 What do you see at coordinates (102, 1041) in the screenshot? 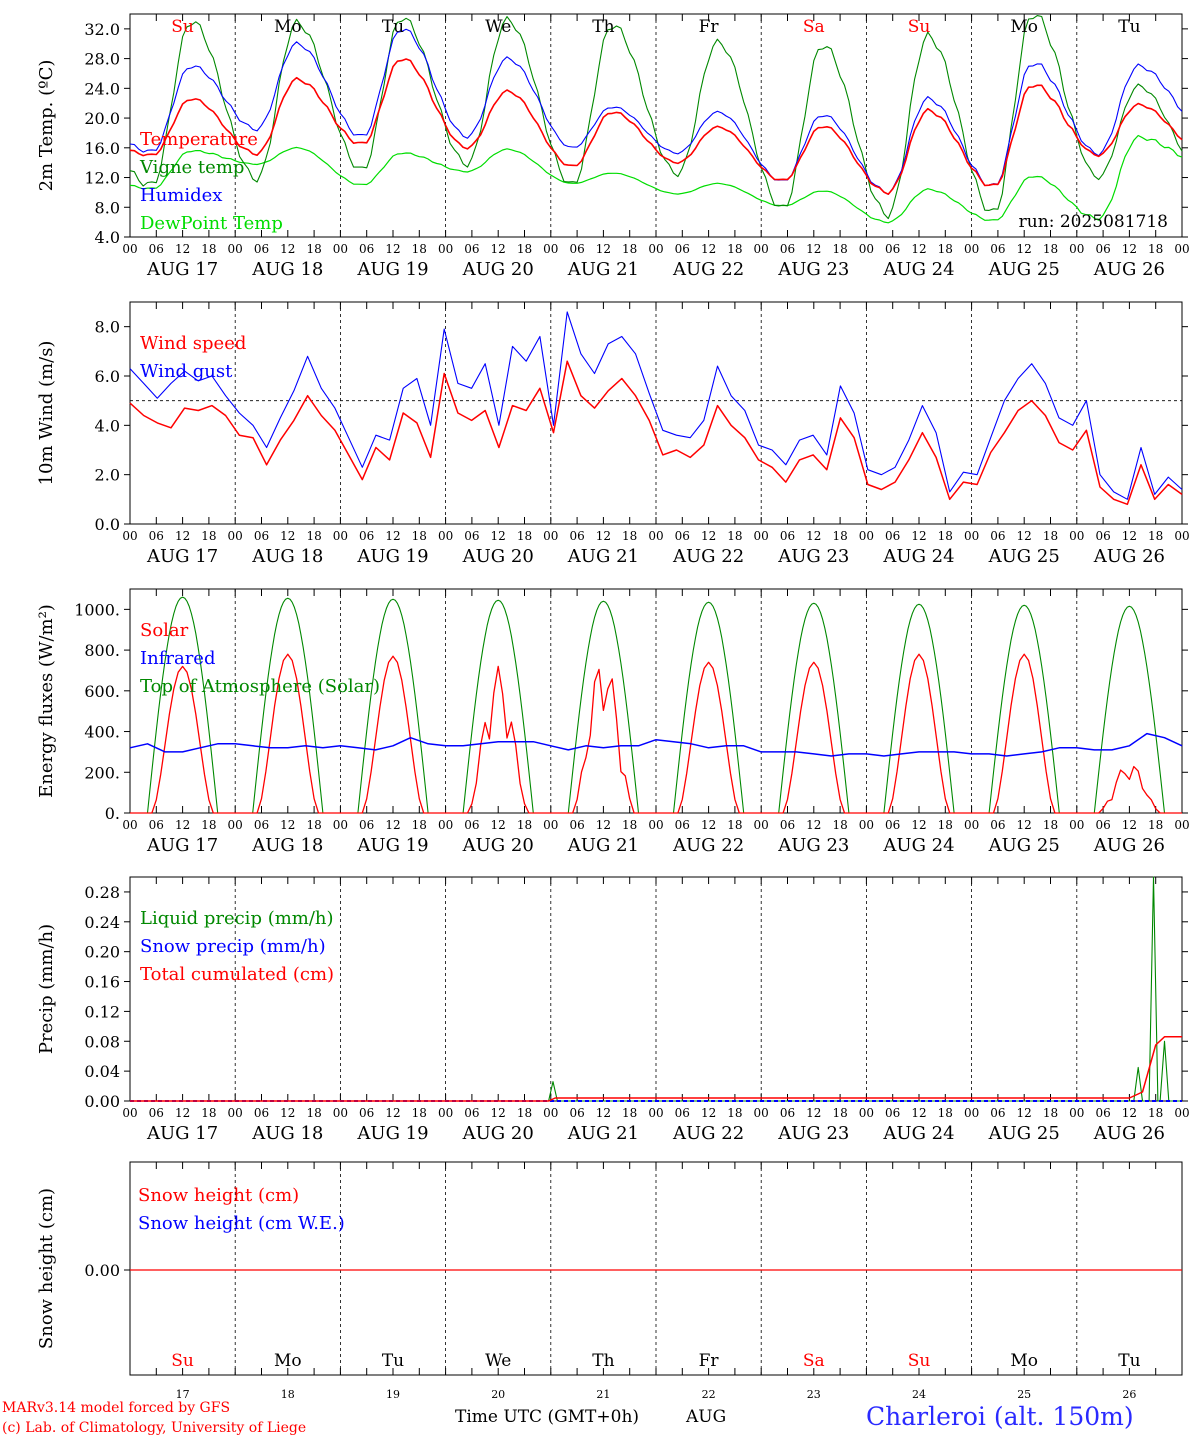
I see `y-tick-label: 0.08` at bounding box center [102, 1041].